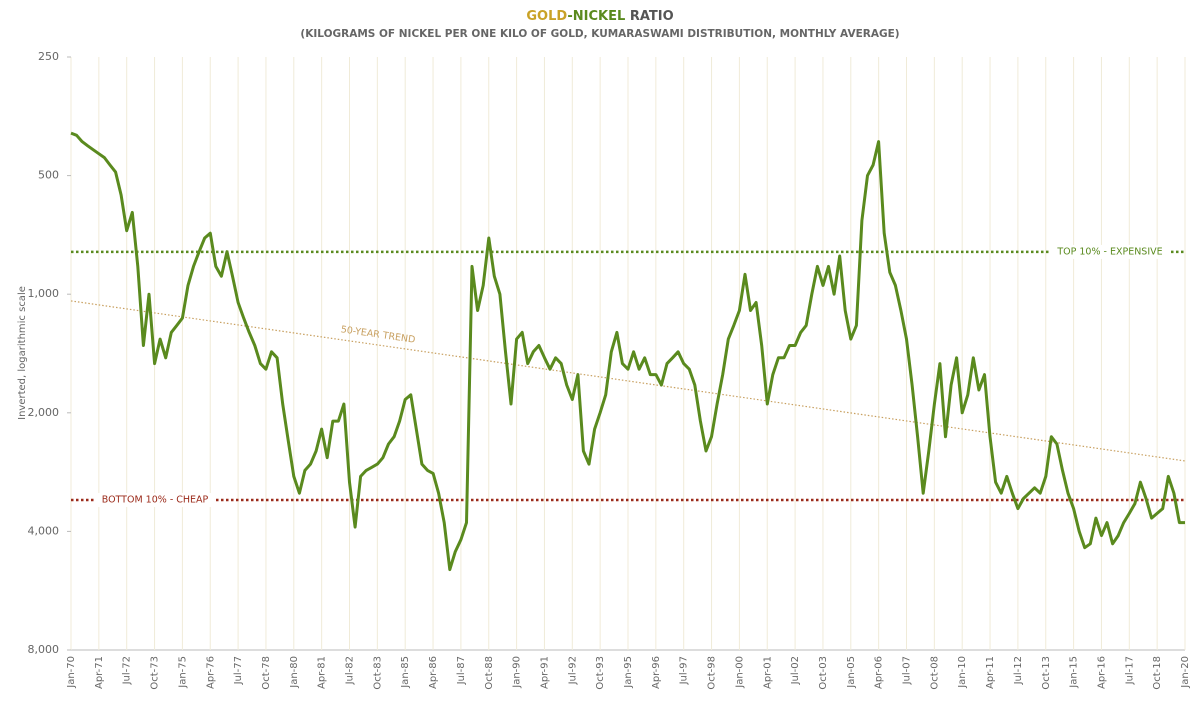 This screenshot has height=707, width=1200. What do you see at coordinates (266, 673) in the screenshot?
I see `x-tick-label: Oct-78` at bounding box center [266, 673].